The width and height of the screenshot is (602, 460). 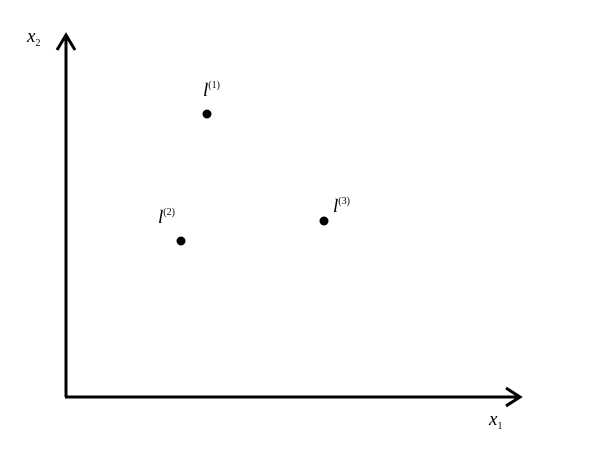 I want to click on point-2-label: l(2), so click(x=166, y=217).